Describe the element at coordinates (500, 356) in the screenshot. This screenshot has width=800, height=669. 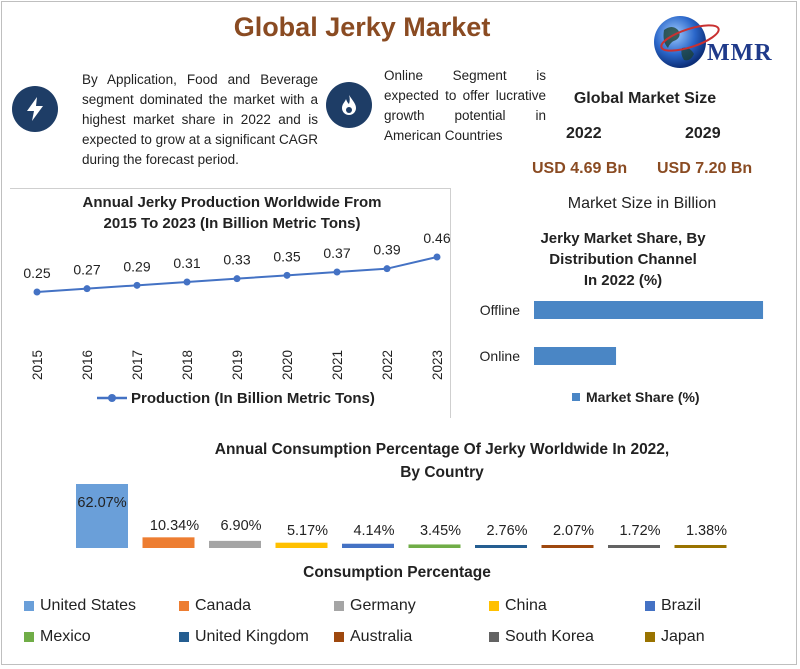
I see `category-label: Online` at that location.